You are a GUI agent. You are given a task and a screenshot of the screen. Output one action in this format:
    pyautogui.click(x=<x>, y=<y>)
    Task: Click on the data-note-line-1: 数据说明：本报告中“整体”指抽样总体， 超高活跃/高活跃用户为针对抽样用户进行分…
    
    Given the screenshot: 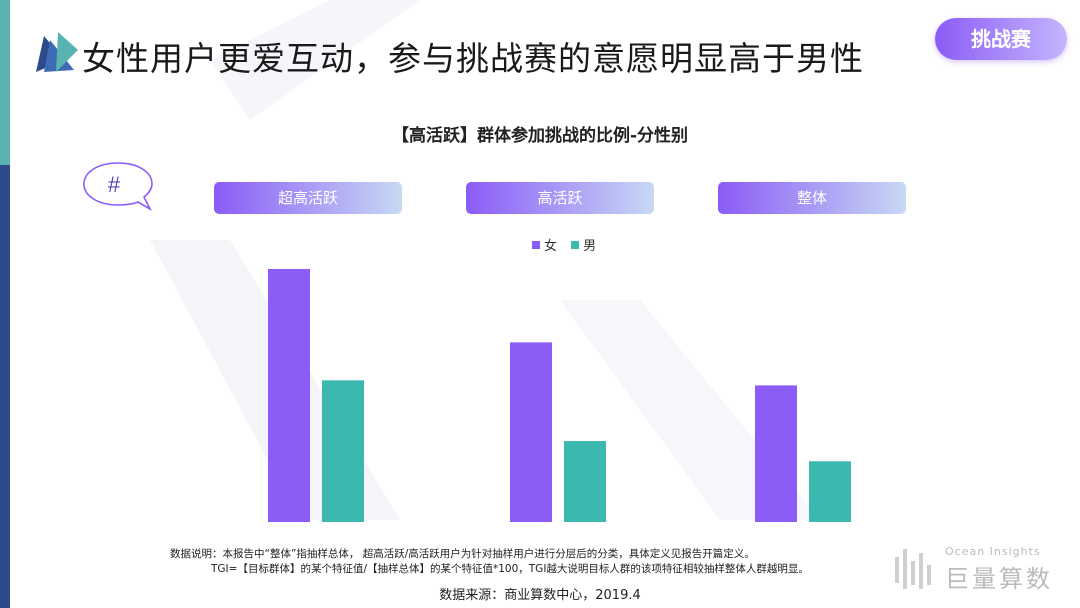 What is the action you would take?
    pyautogui.click(x=462, y=554)
    